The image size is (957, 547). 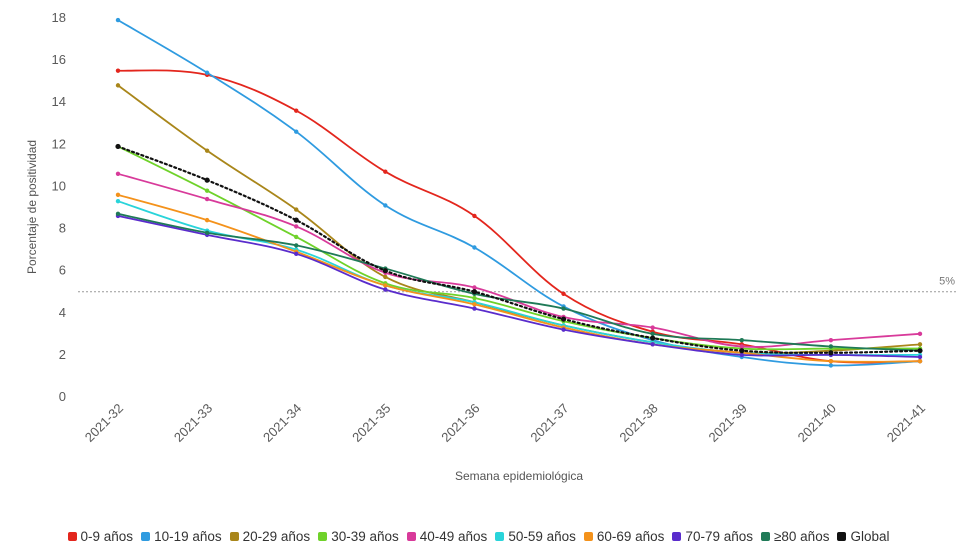 I want to click on y-tick-label: 0, so click(x=62, y=396).